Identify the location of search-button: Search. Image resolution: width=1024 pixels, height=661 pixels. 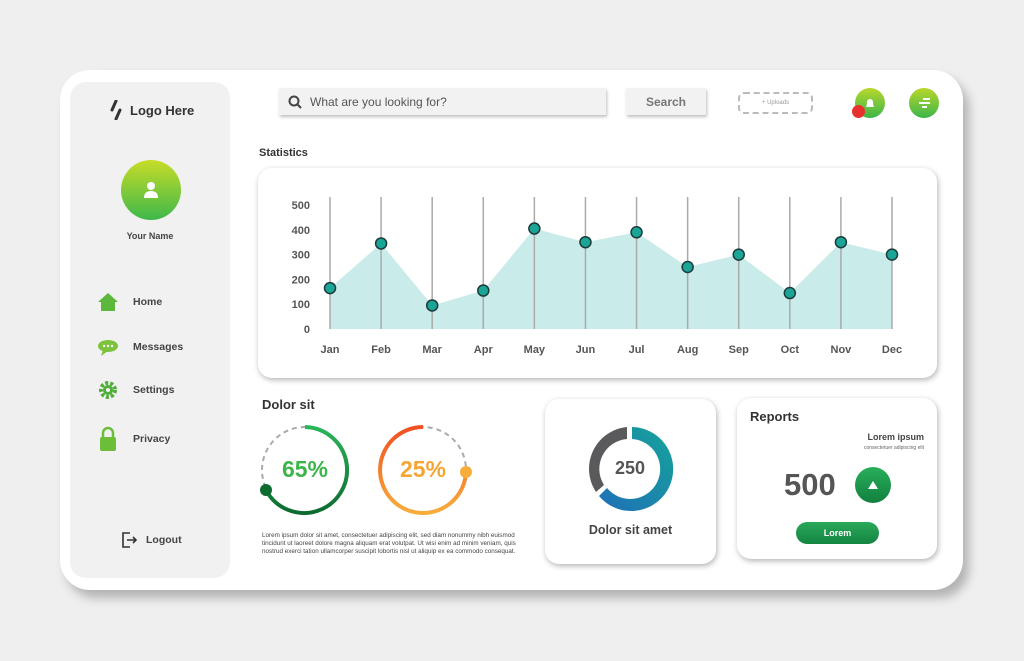
(666, 101).